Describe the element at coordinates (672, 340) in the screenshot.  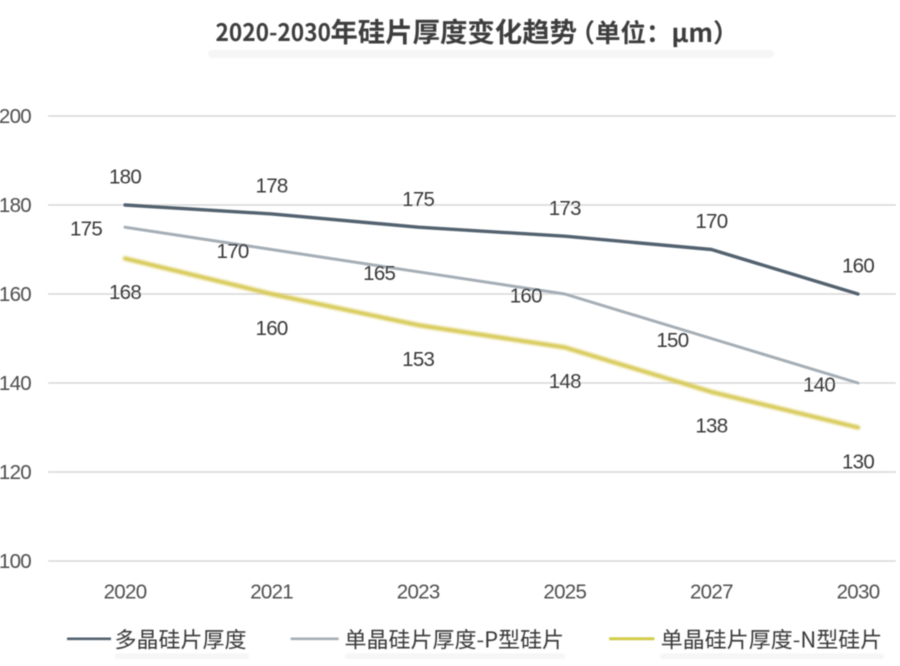
I see `svg-text: 150` at that location.